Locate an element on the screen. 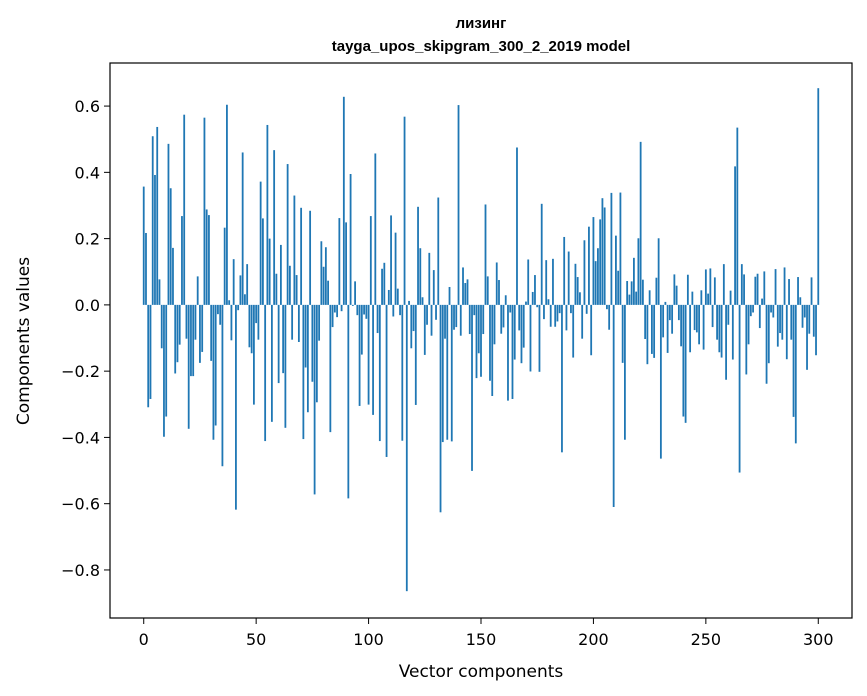 The height and width of the screenshot is (696, 867). y-tick-label: −0.6 is located at coordinates (80, 504).